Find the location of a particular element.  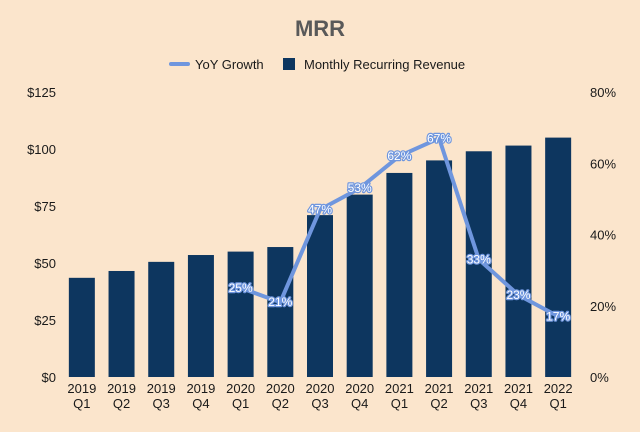

left-axis-tick-label: $0 is located at coordinates (49, 377).